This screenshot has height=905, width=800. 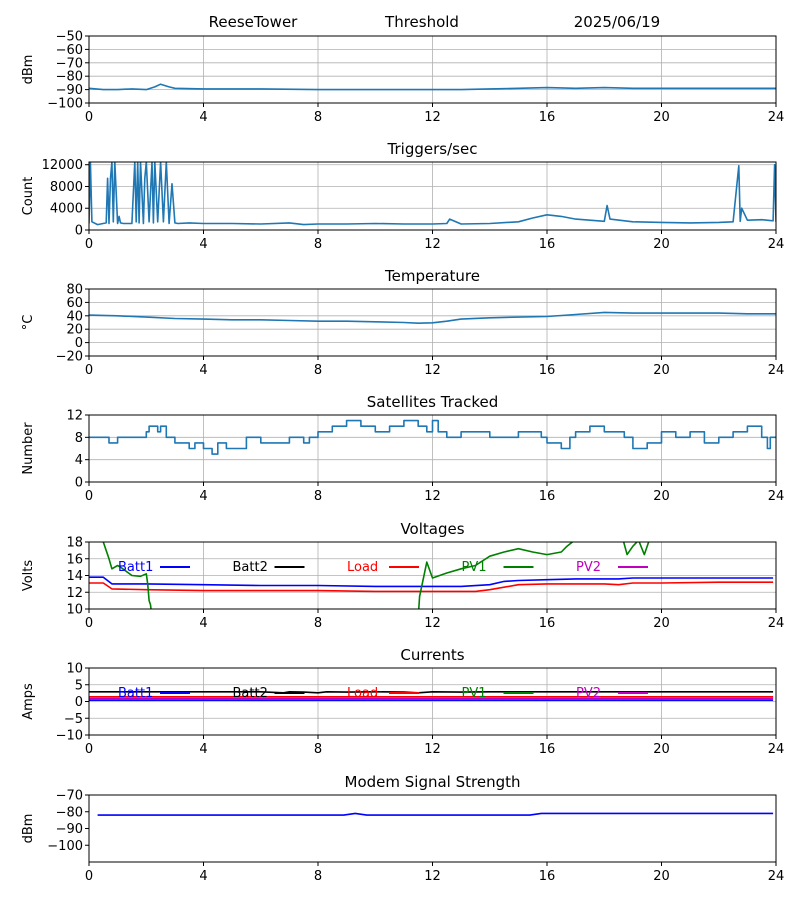 What do you see at coordinates (421, 22) in the screenshot?
I see `header-mode: Threshold` at bounding box center [421, 22].